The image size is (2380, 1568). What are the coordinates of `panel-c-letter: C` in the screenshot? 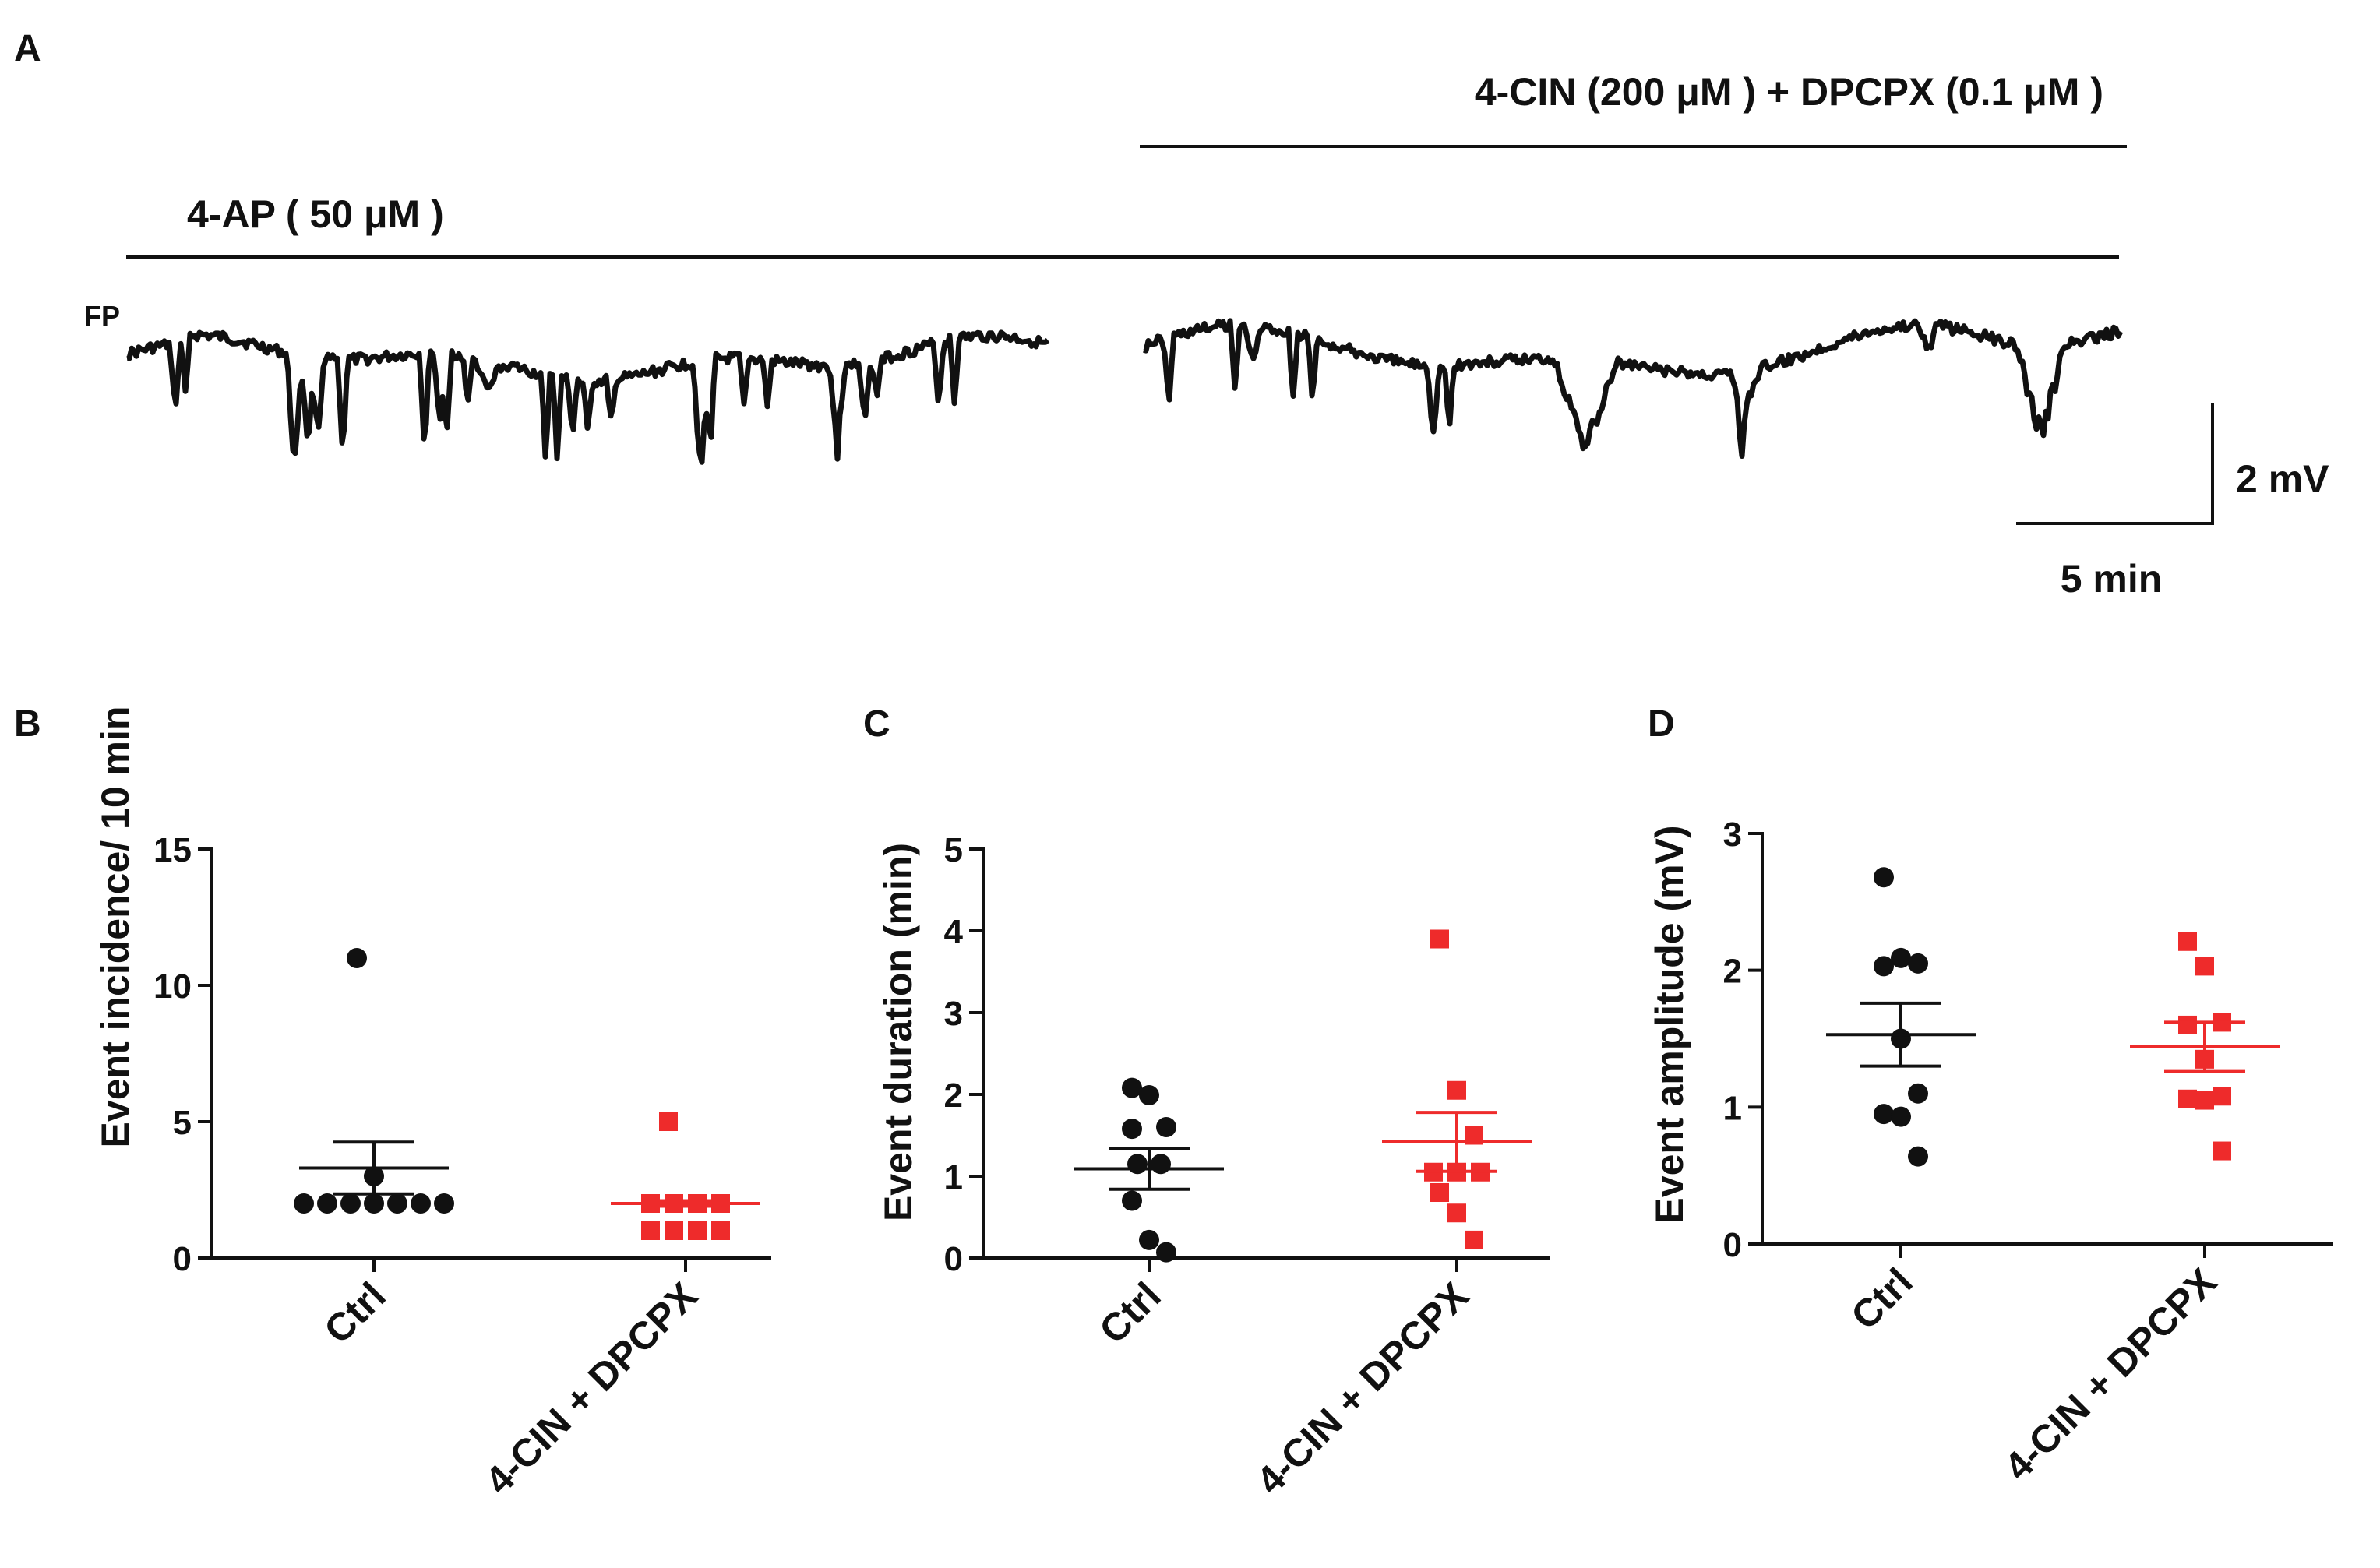 It's located at (876, 724).